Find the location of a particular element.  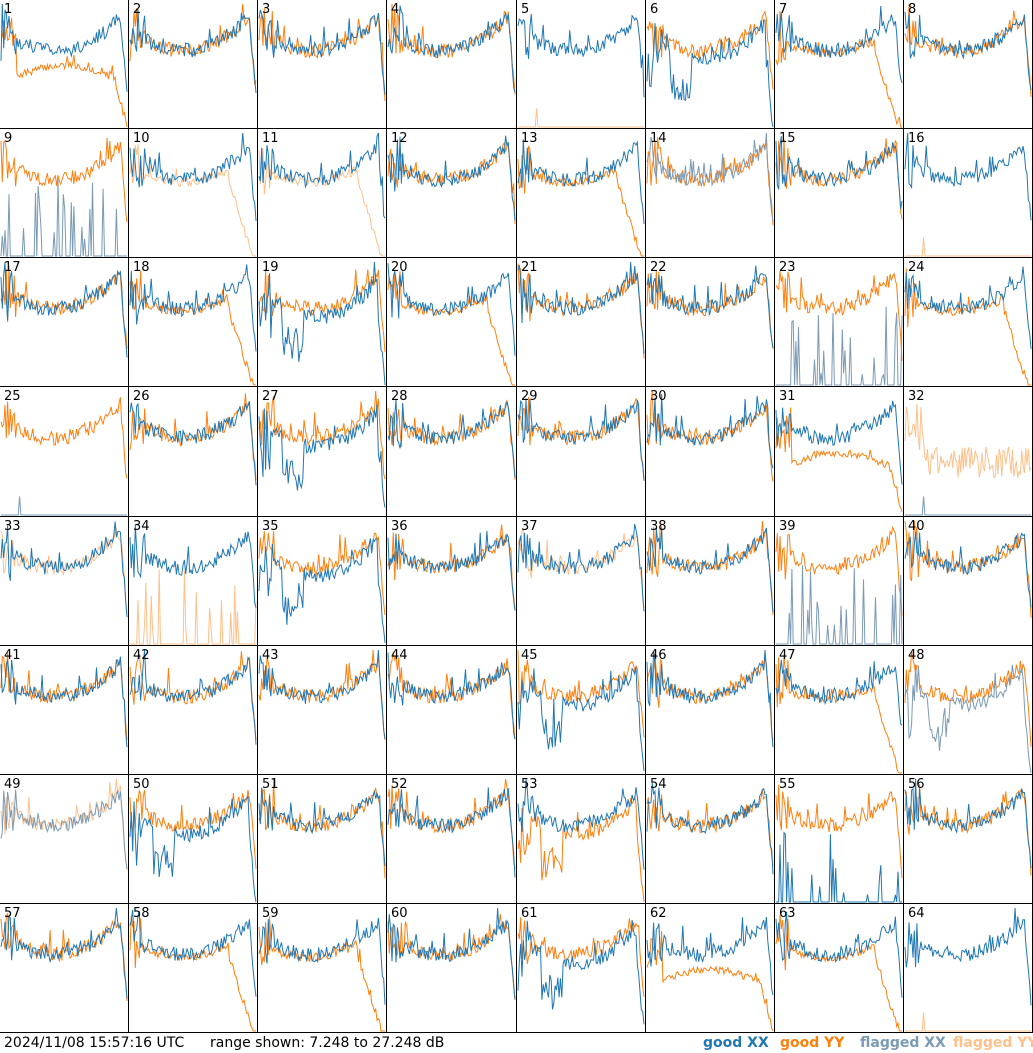

antenna-tile: 26 is located at coordinates (193, 452).